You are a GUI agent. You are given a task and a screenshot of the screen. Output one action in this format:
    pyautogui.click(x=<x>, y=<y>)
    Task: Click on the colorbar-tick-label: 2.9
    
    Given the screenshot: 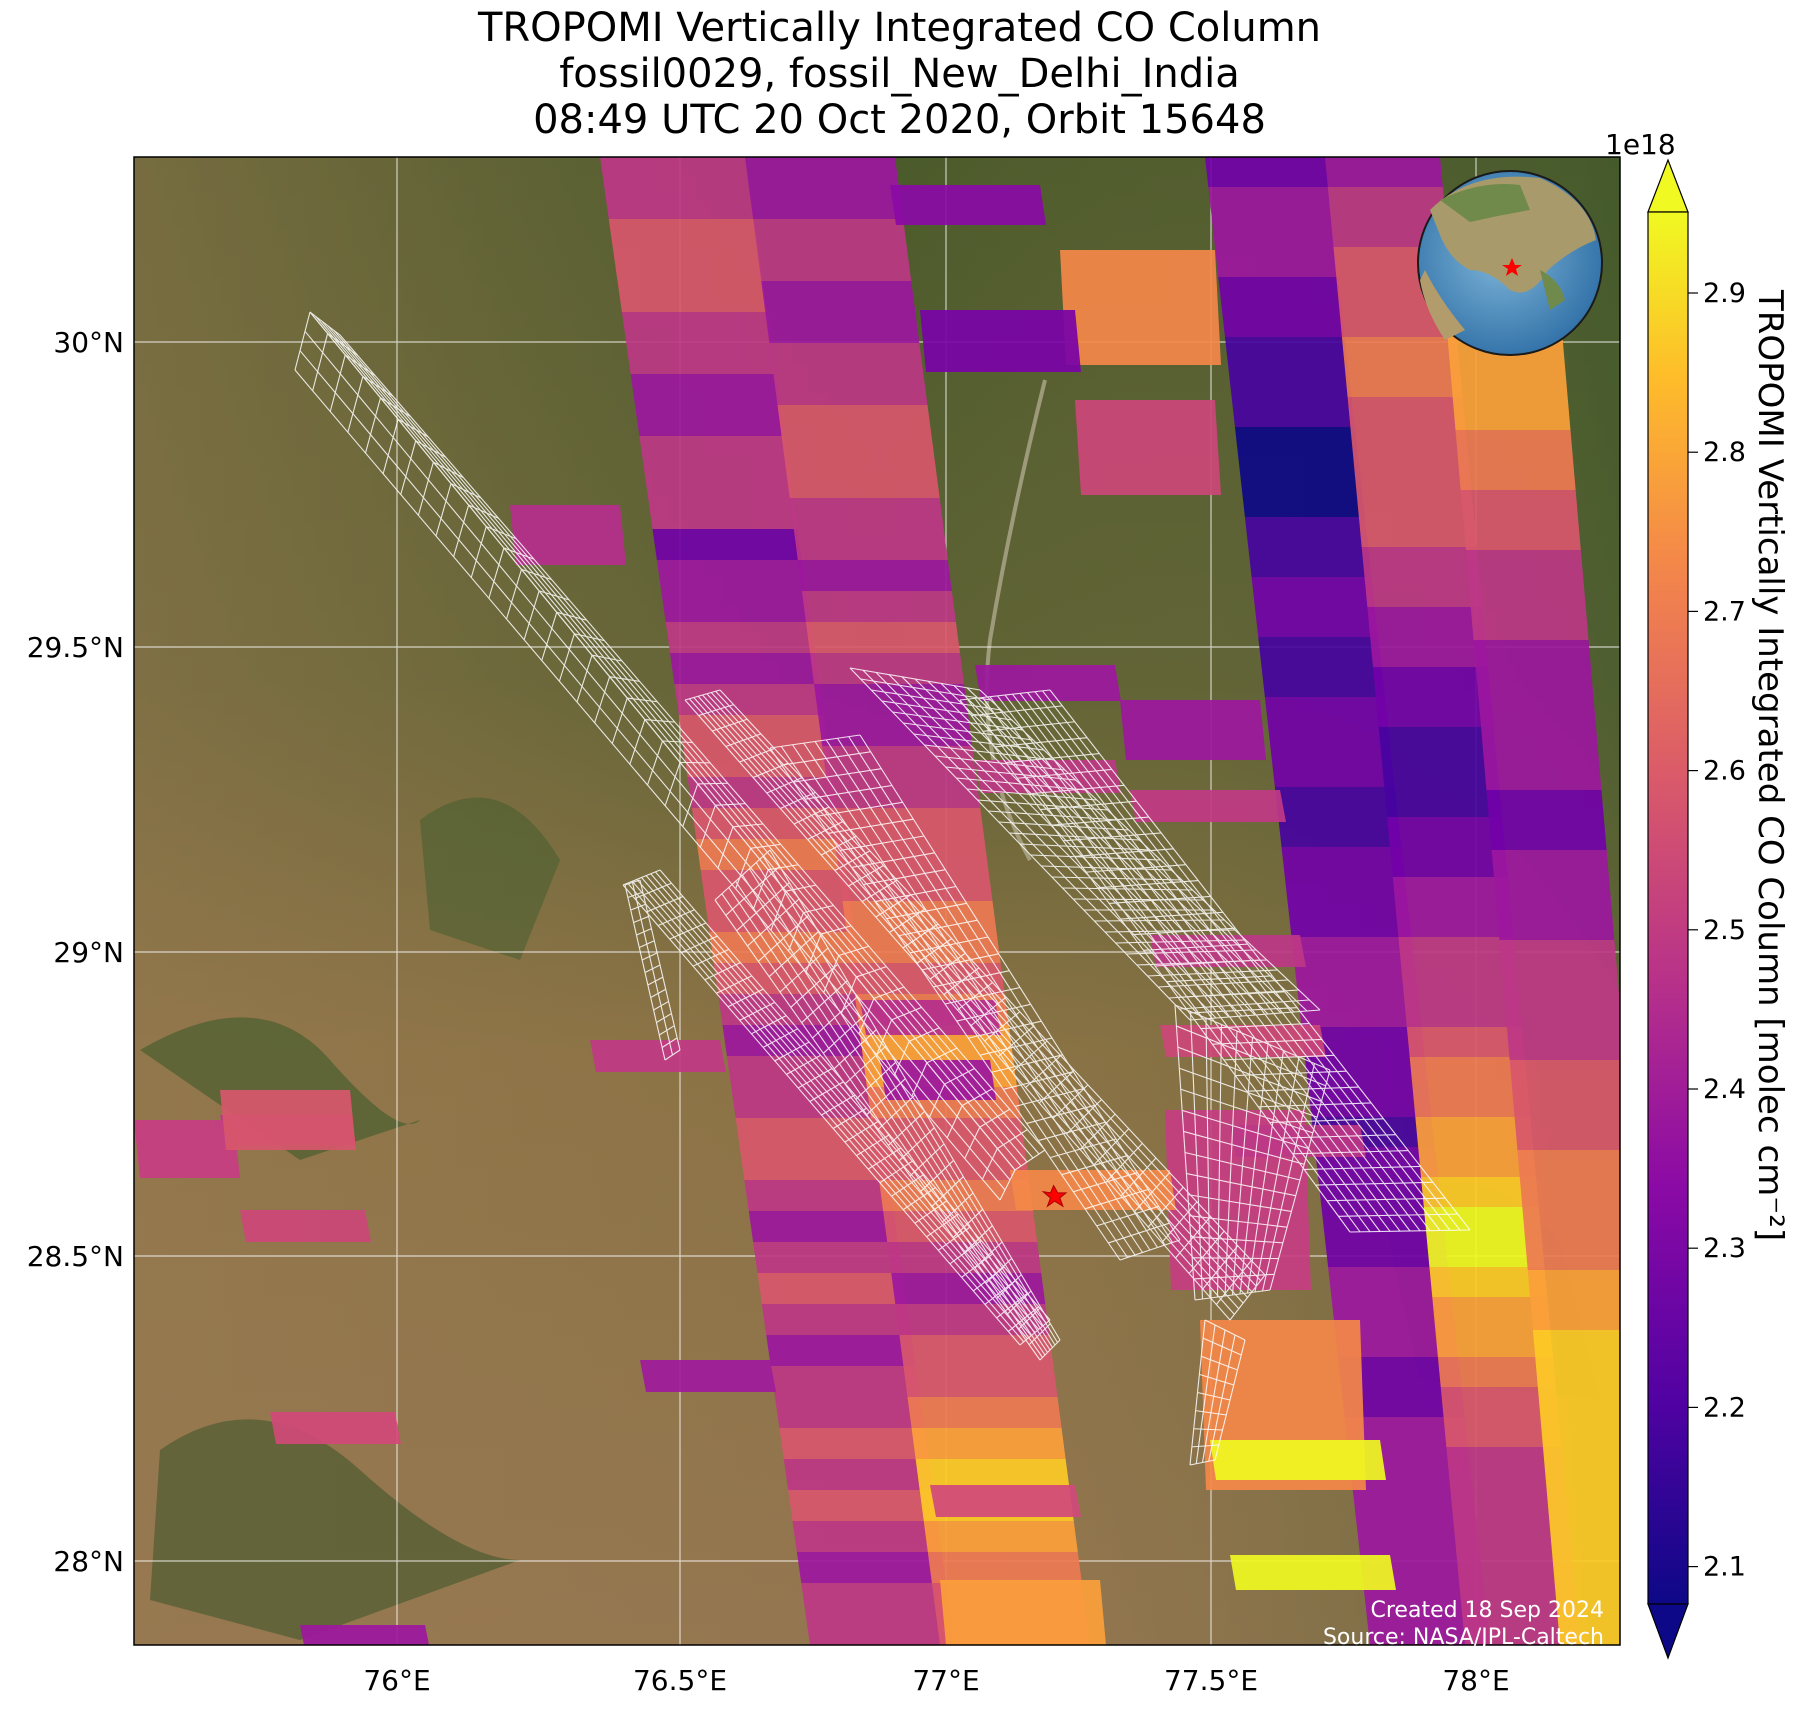 What is the action you would take?
    pyautogui.click(x=1724, y=293)
    